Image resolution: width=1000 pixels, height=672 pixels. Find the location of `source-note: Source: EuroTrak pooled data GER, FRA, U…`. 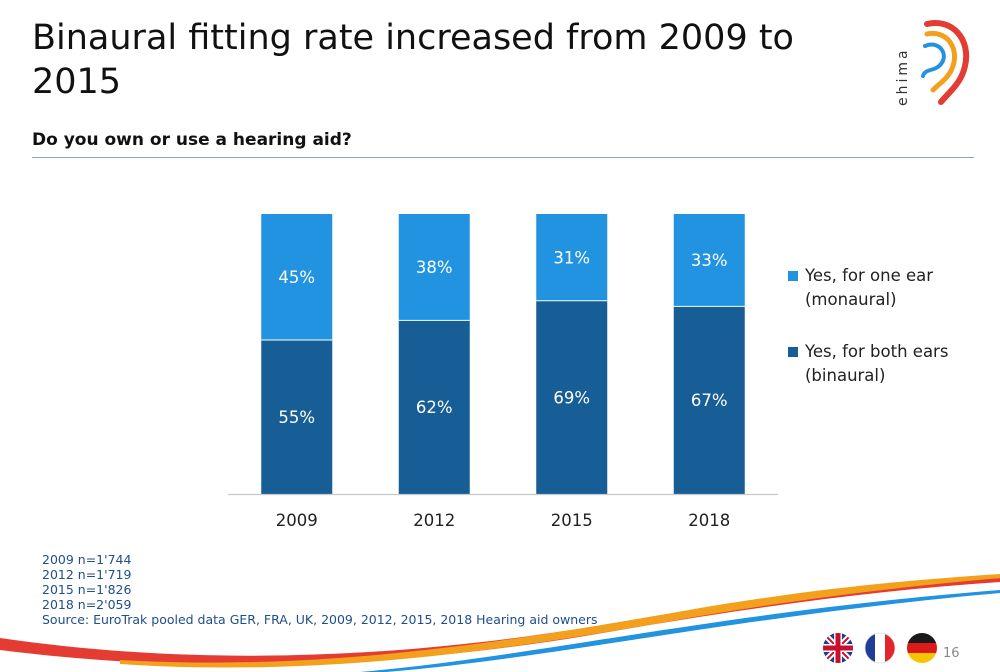

source-note: Source: EuroTrak pooled data GER, FRA, U… is located at coordinates (320, 619).